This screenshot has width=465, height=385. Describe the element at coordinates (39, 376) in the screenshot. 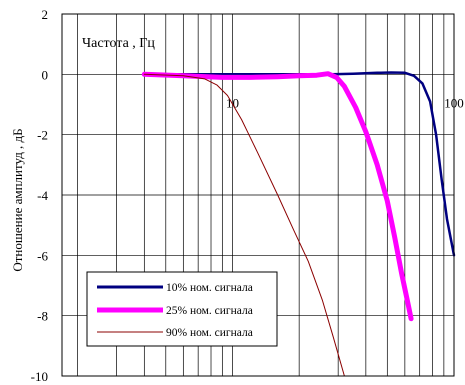

I see `y-tick-label: -10` at that location.